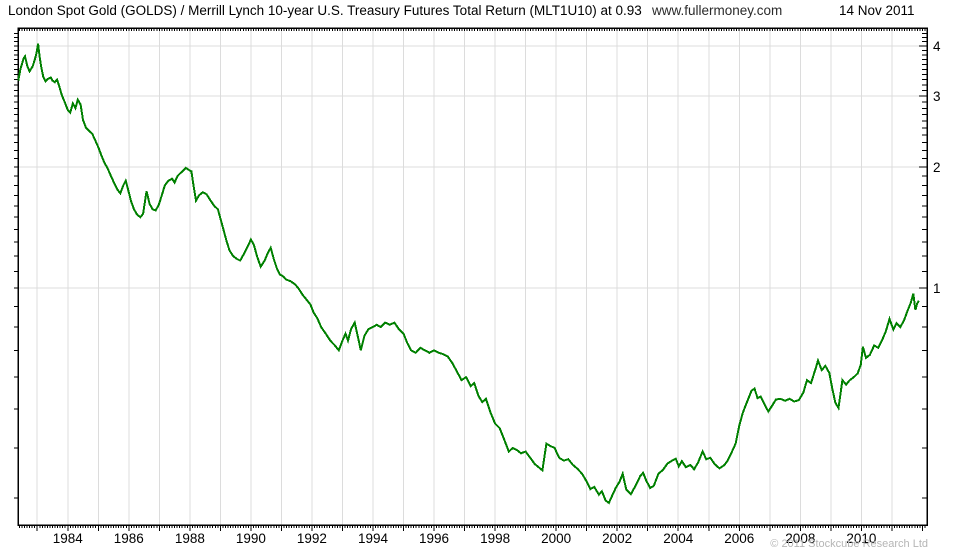  I want to click on x-axis-label: 2008, so click(800, 538).